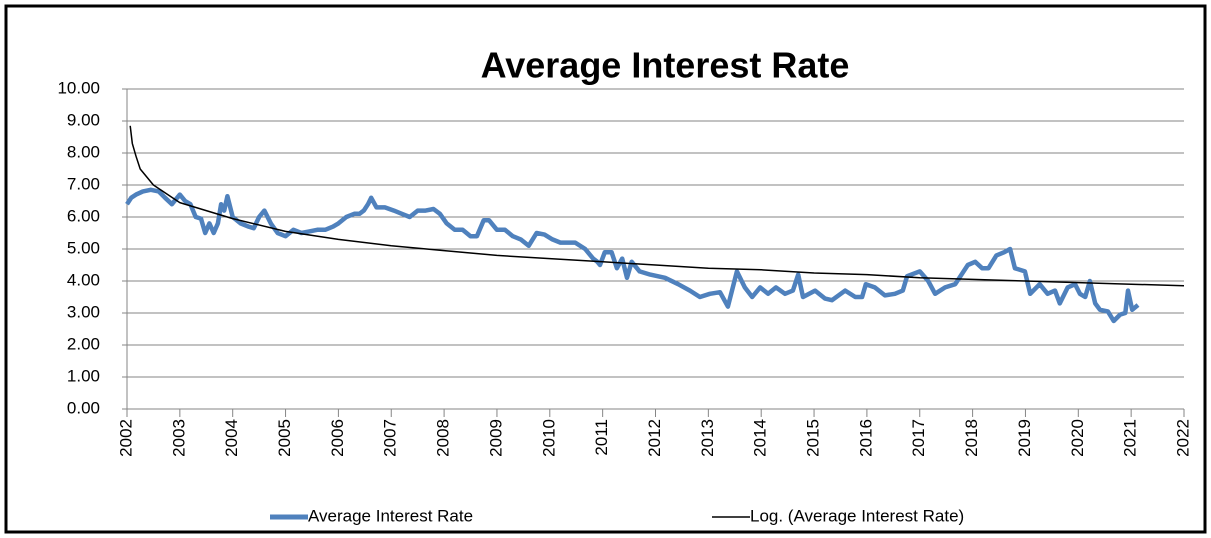  I want to click on y-tick-label: 1.00, so click(83, 375).